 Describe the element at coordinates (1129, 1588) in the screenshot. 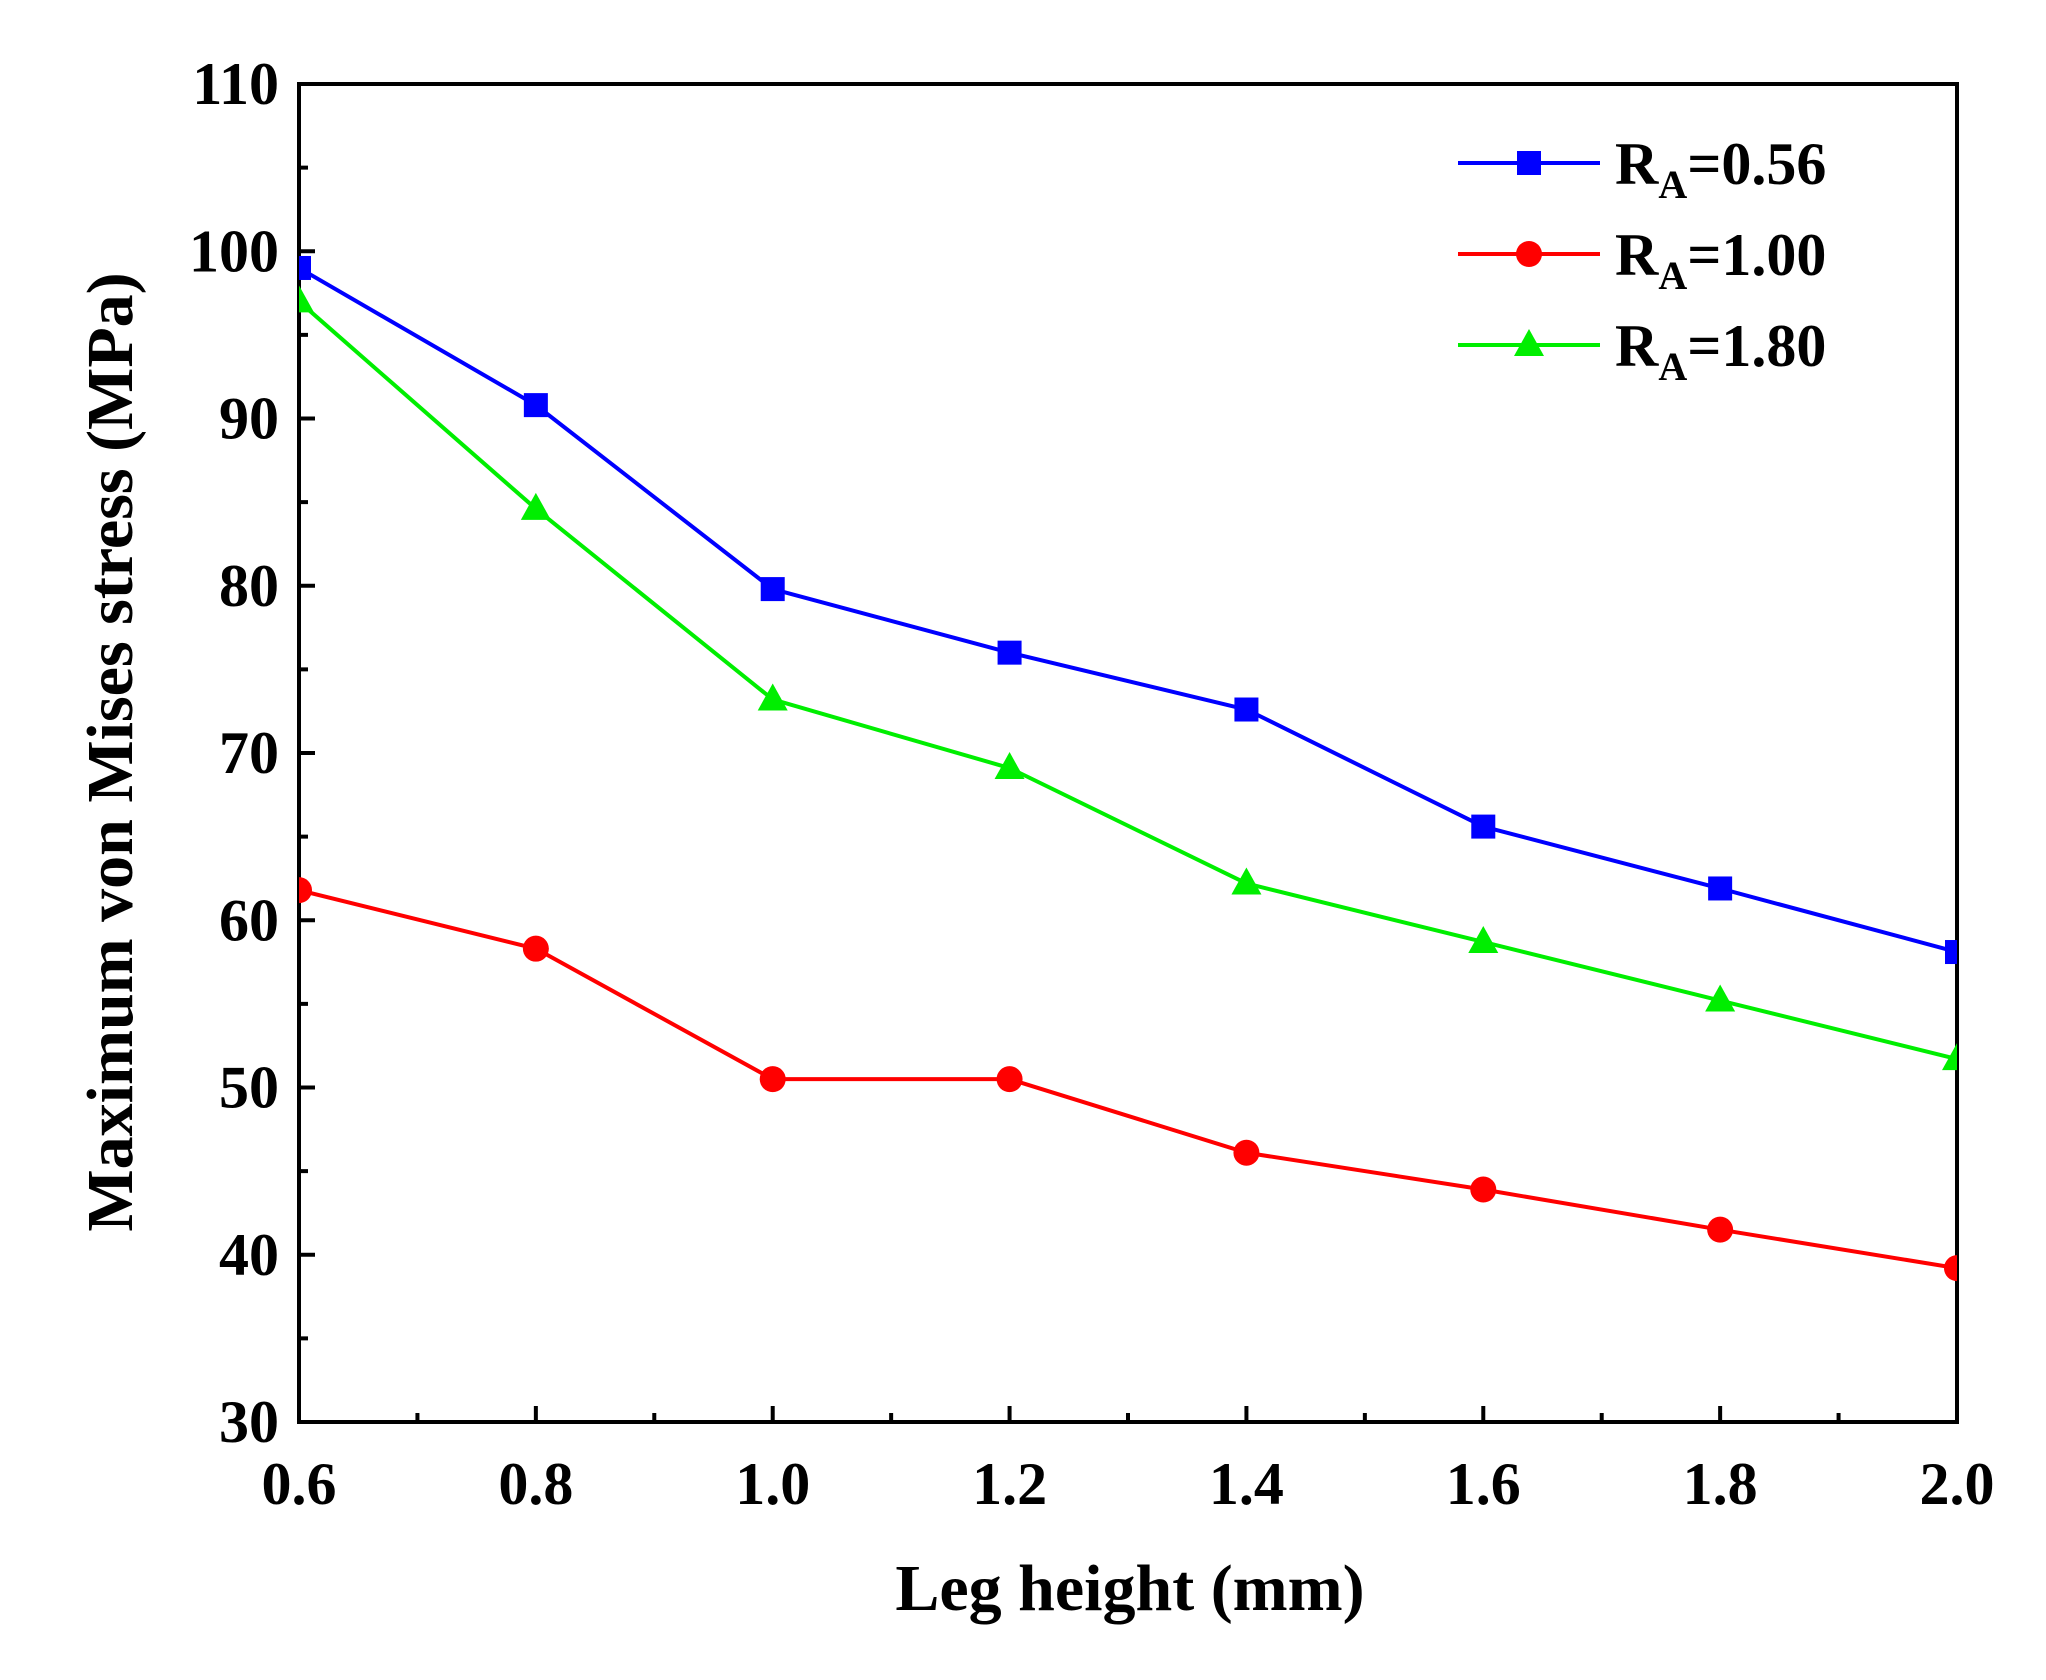

I see `x-axis-title: Leg height (mm)` at that location.